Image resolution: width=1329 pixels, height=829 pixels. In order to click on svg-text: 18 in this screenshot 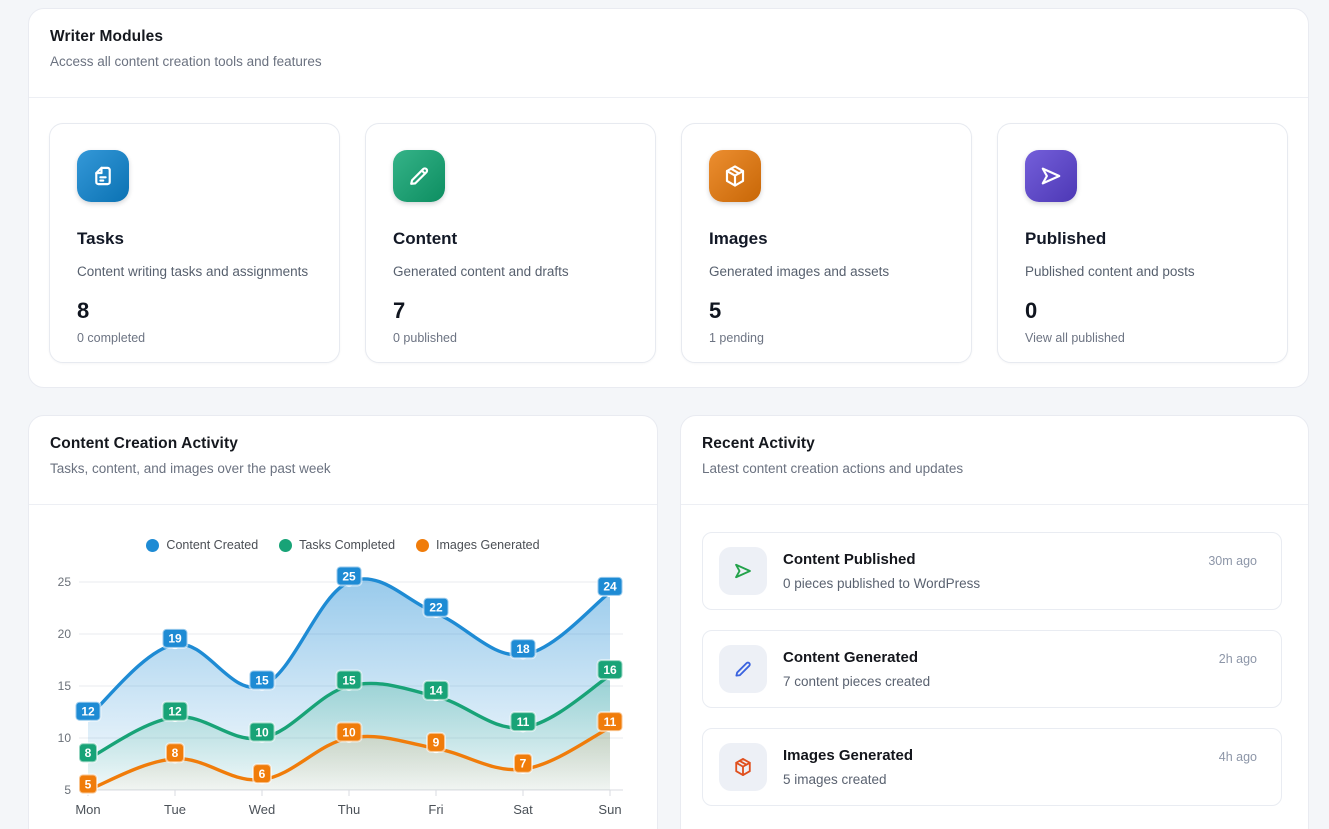, I will do `click(523, 649)`.